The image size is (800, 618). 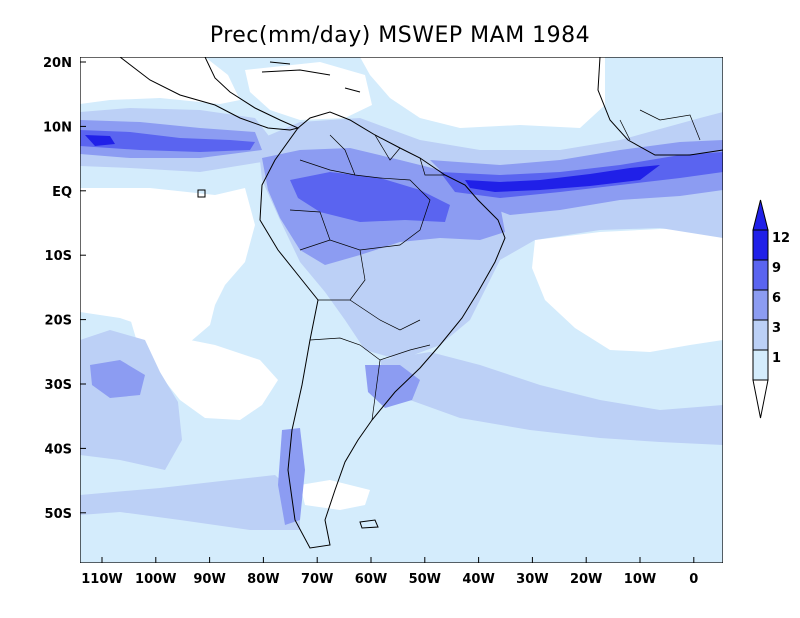 I want to click on galapagos, so click(x=201, y=193).